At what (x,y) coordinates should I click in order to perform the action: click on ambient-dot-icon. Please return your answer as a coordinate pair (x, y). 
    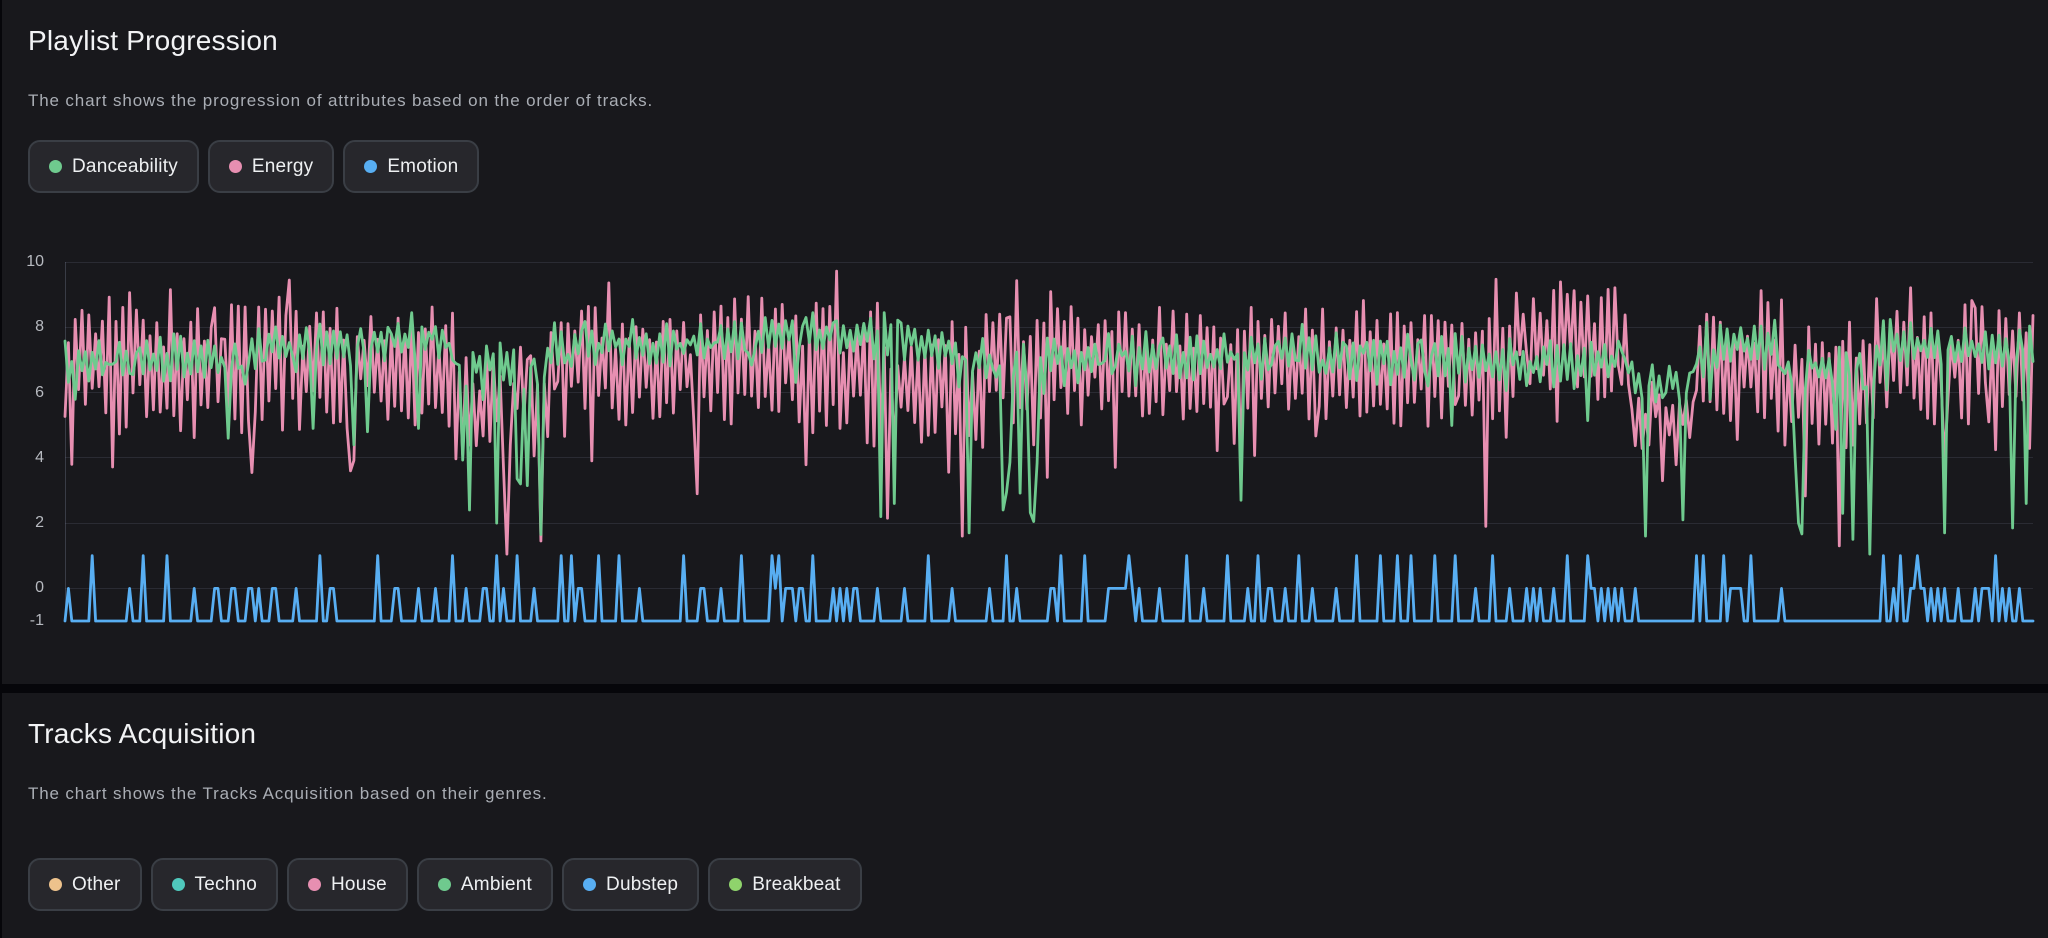
    Looking at the image, I should click on (444, 884).